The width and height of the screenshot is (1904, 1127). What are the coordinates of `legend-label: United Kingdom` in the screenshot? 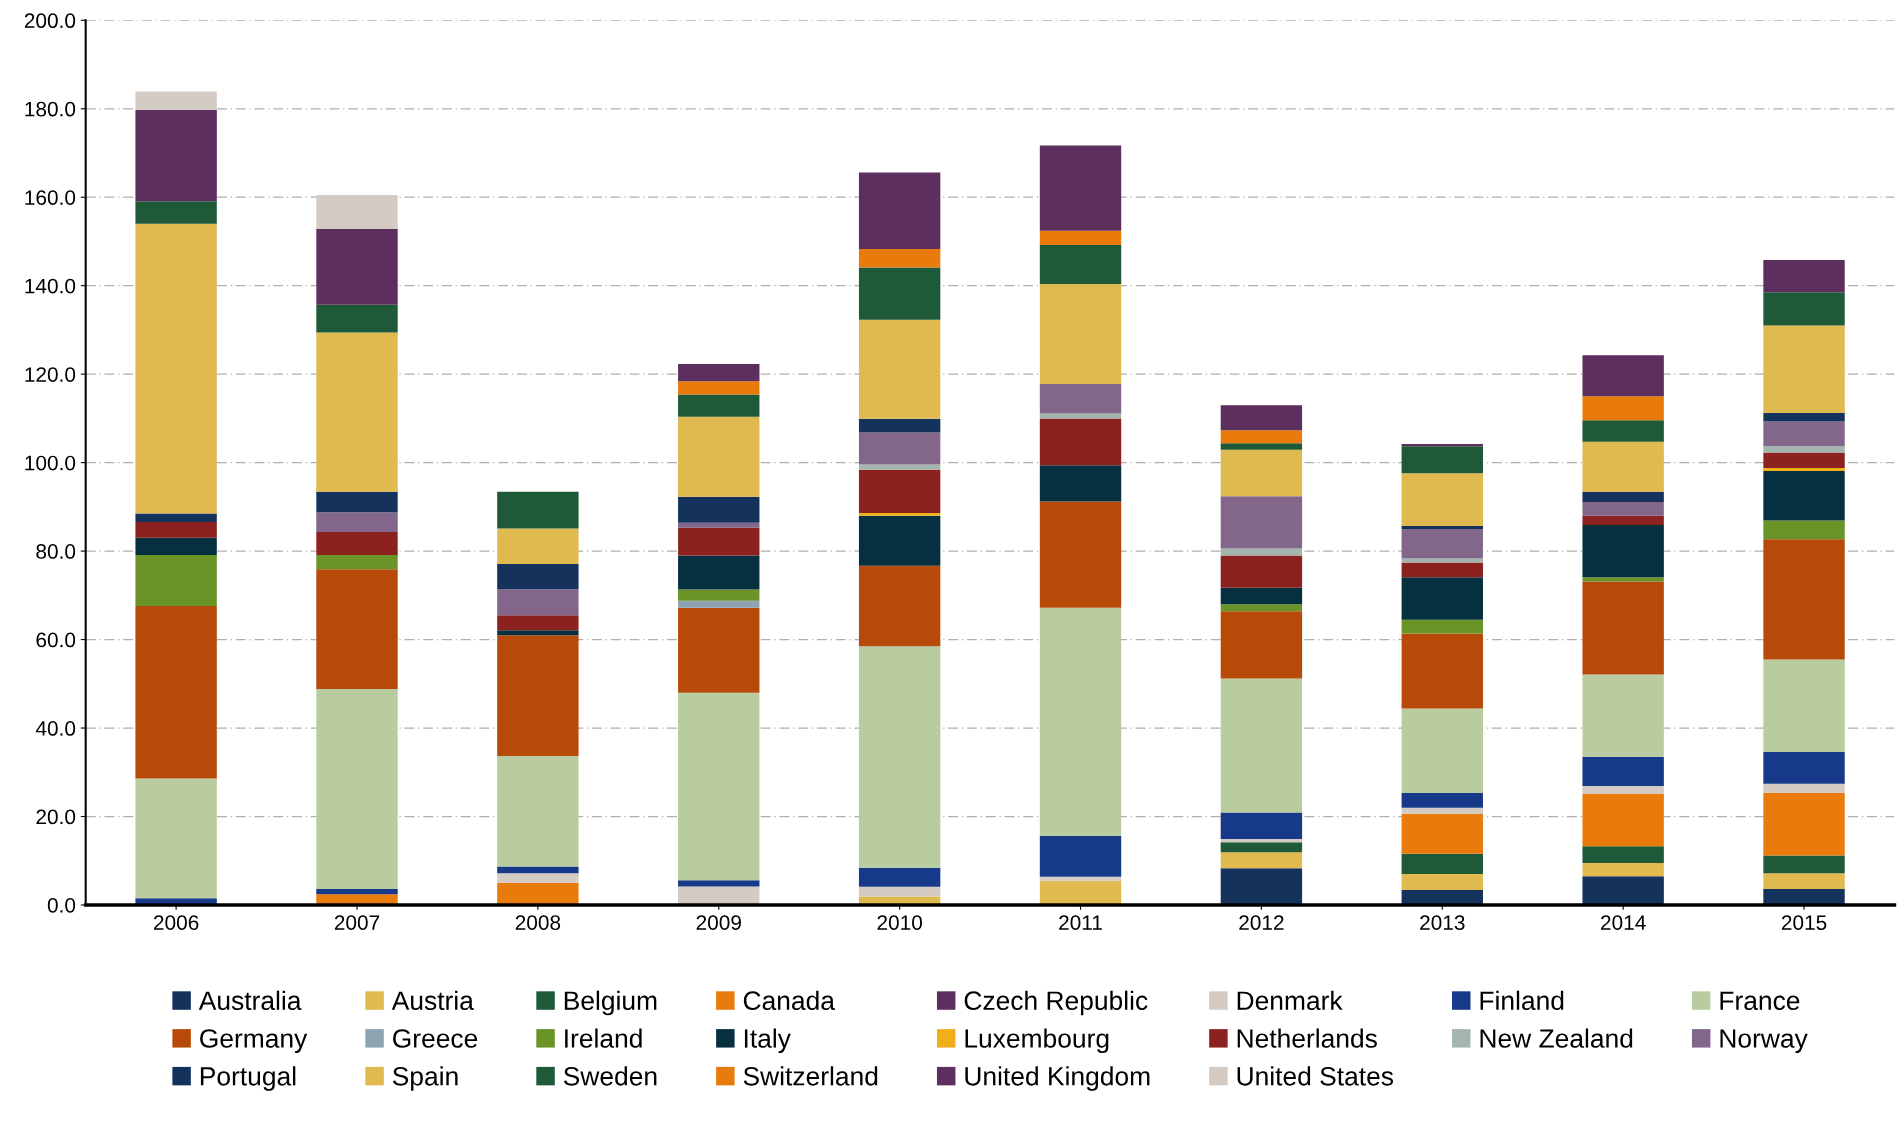 It's located at (1057, 1078).